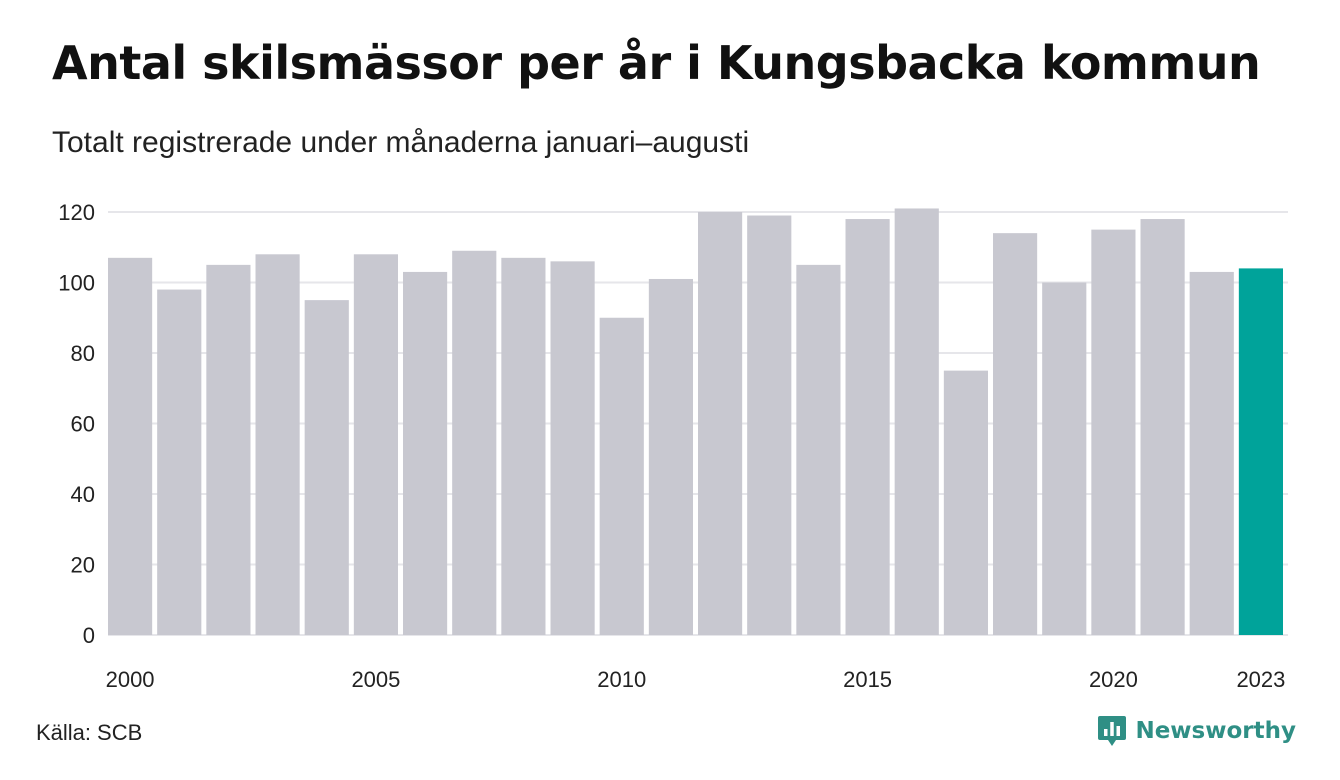 The width and height of the screenshot is (1340, 780). What do you see at coordinates (83, 565) in the screenshot?
I see `y-tick-label: 20` at bounding box center [83, 565].